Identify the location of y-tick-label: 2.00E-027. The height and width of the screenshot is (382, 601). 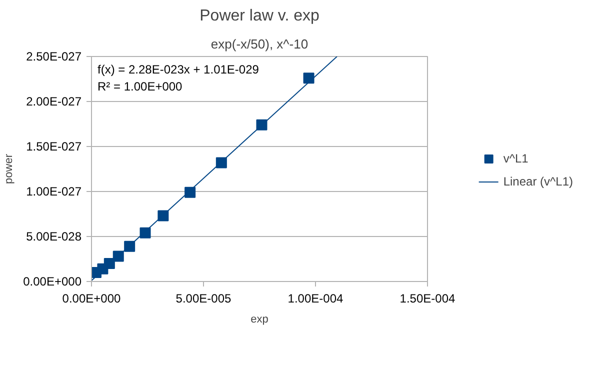
(54, 101).